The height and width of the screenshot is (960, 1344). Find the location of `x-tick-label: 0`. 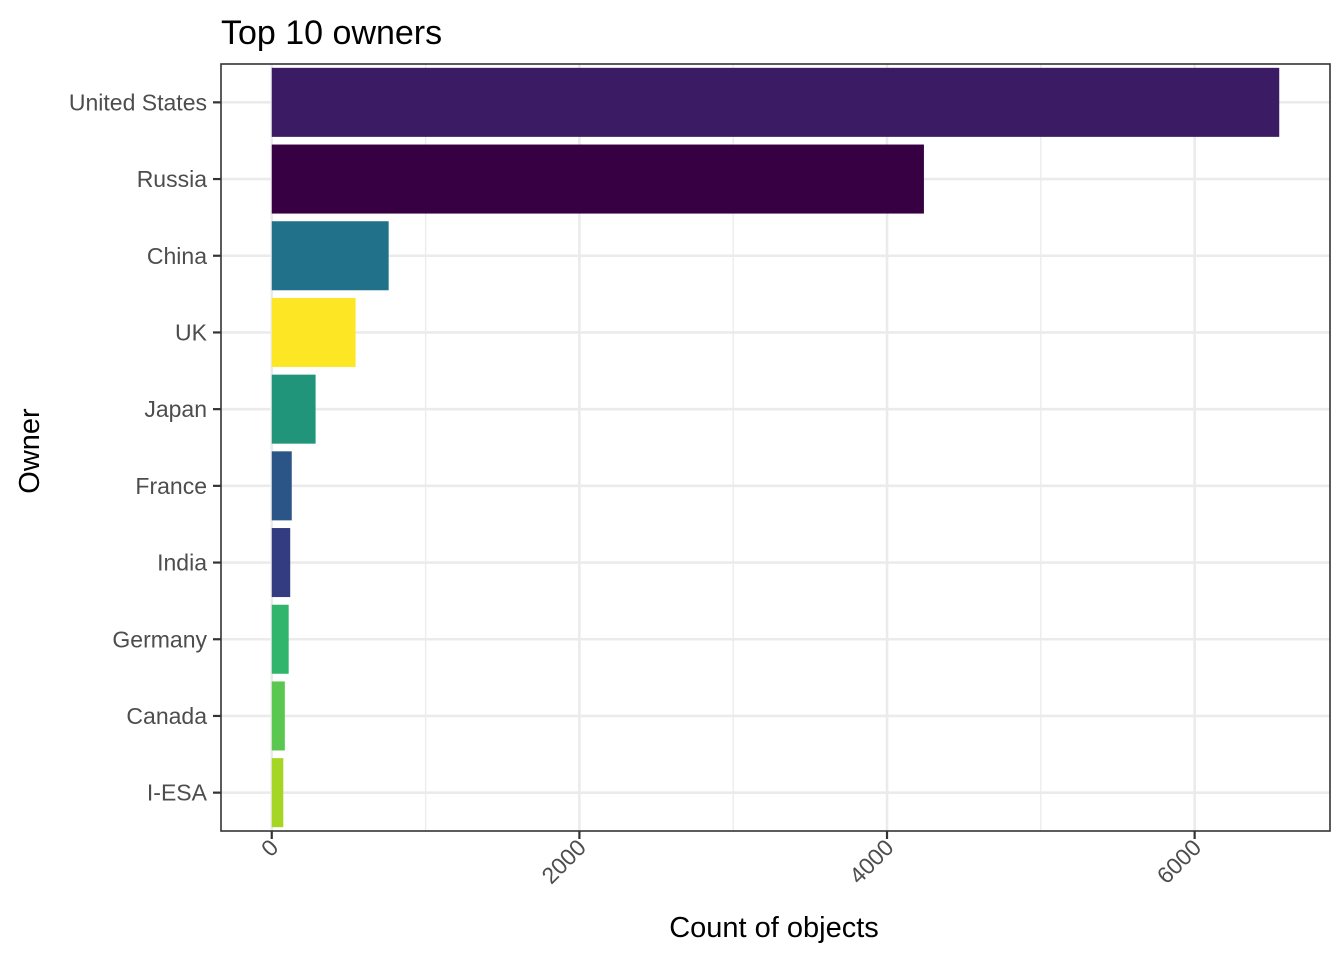

x-tick-label: 0 is located at coordinates (269, 847).